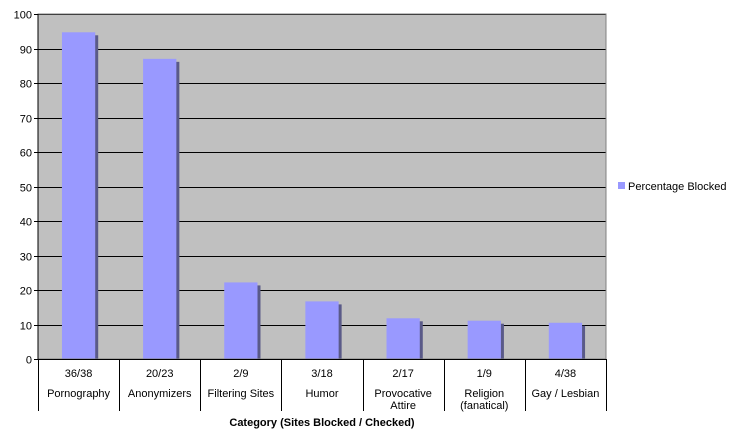 The image size is (734, 437). I want to click on y-tick-label: 20, so click(26, 292).